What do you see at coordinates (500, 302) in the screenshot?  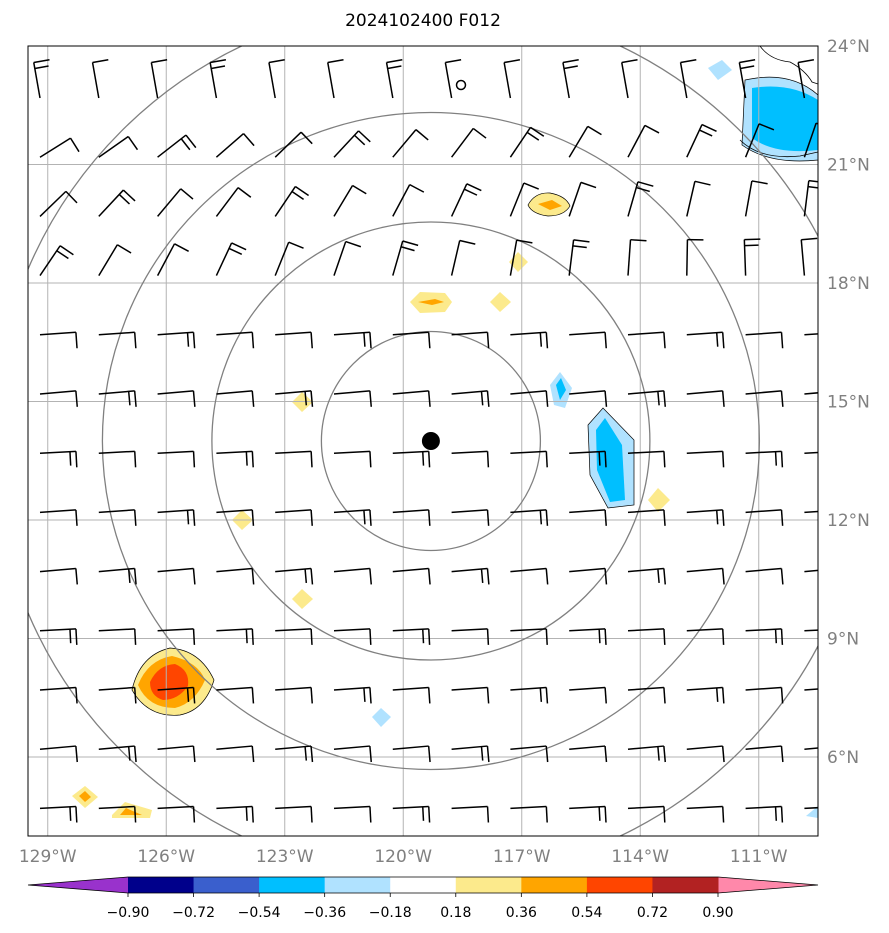 I see `field-contour-fill` at bounding box center [500, 302].